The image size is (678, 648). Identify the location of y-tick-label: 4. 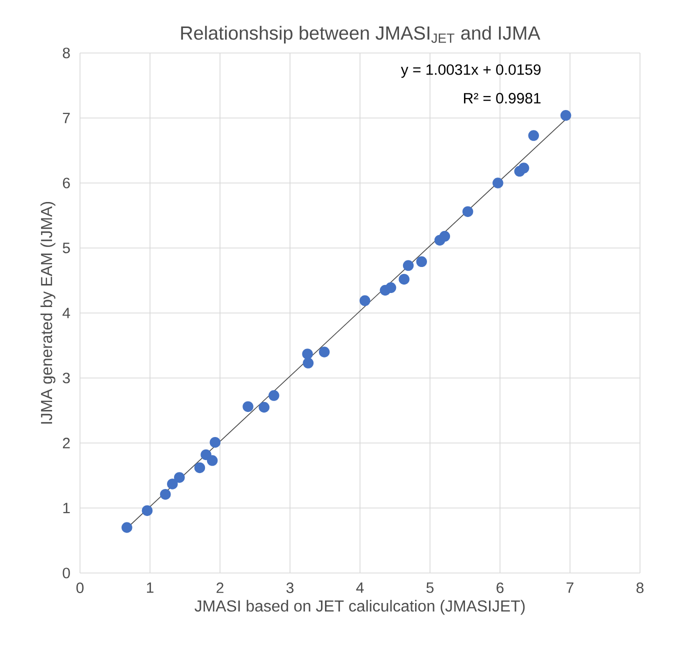
(66, 313).